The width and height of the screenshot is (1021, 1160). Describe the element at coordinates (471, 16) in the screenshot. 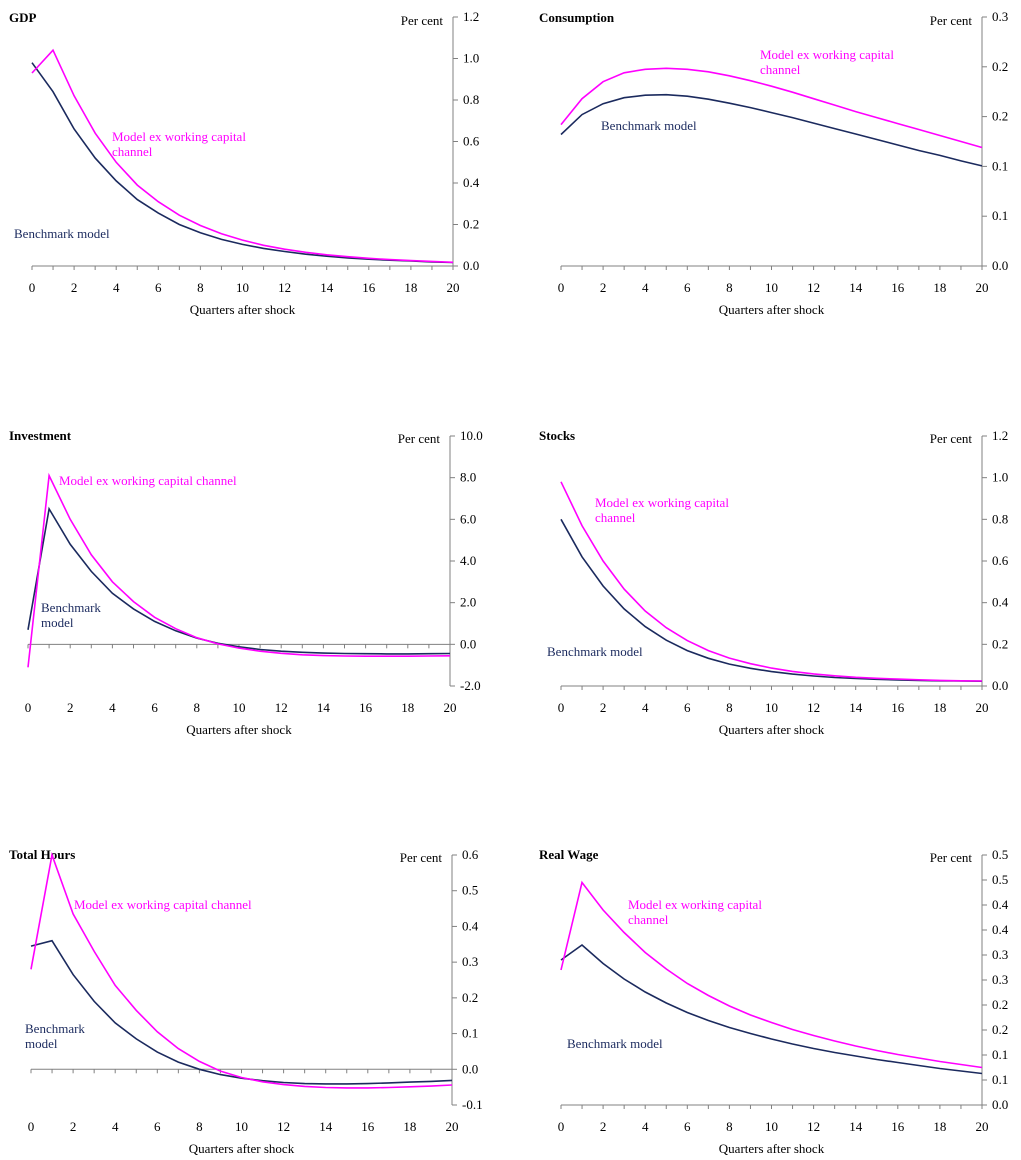

I see `y-tick-label: 1.2` at that location.